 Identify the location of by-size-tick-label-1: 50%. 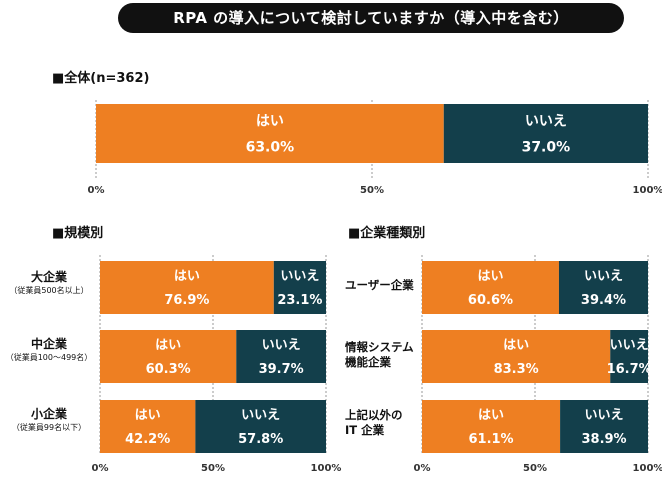
(213, 468).